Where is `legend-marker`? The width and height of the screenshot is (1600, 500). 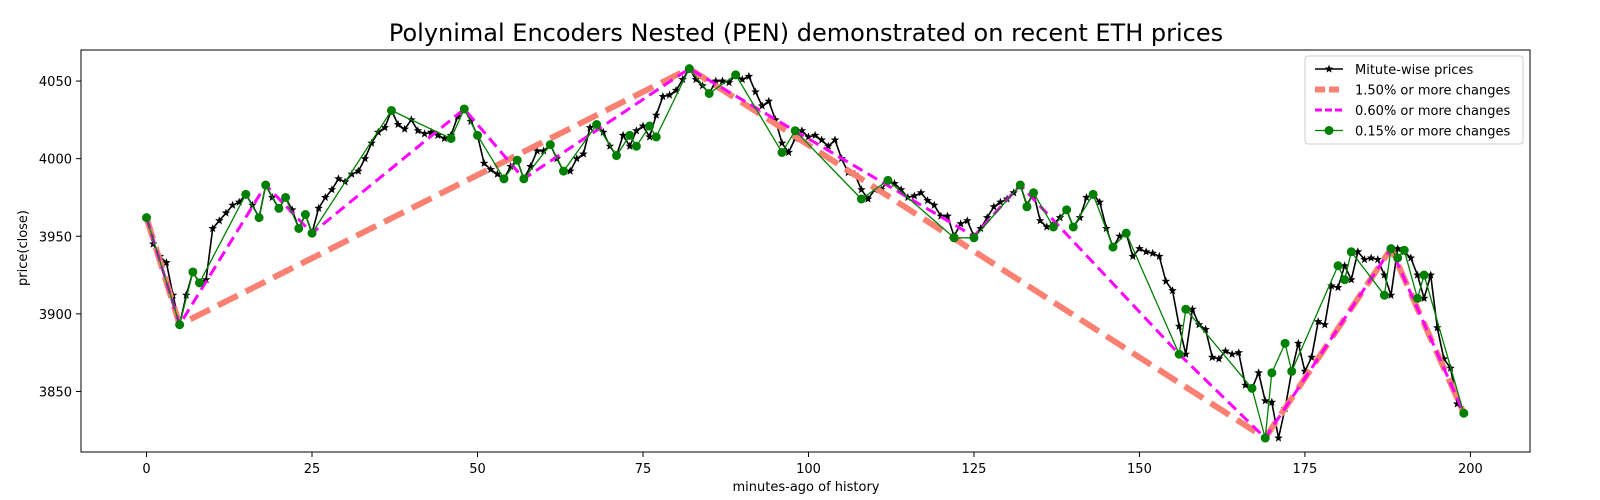 legend-marker is located at coordinates (1329, 130).